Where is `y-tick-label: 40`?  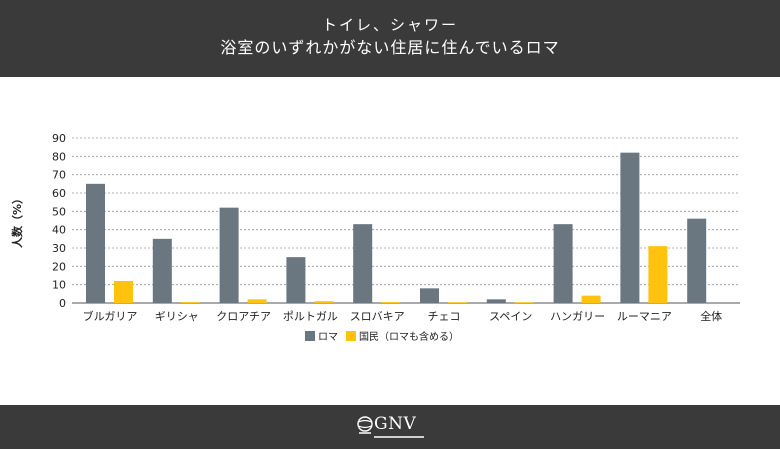 y-tick-label: 40 is located at coordinates (59, 230).